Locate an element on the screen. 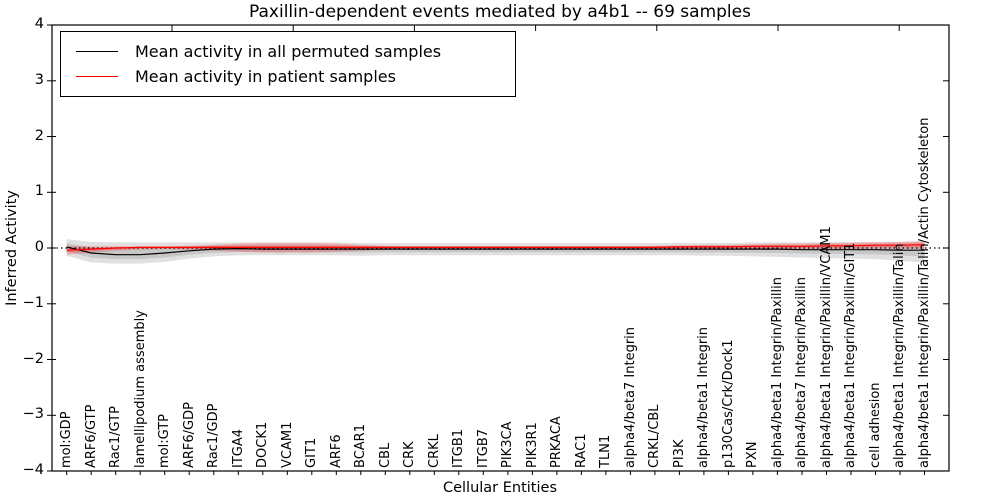  x-tick-label: alpha4/beta1 Integrin/Paxillin/VCAM1 is located at coordinates (826, 347).